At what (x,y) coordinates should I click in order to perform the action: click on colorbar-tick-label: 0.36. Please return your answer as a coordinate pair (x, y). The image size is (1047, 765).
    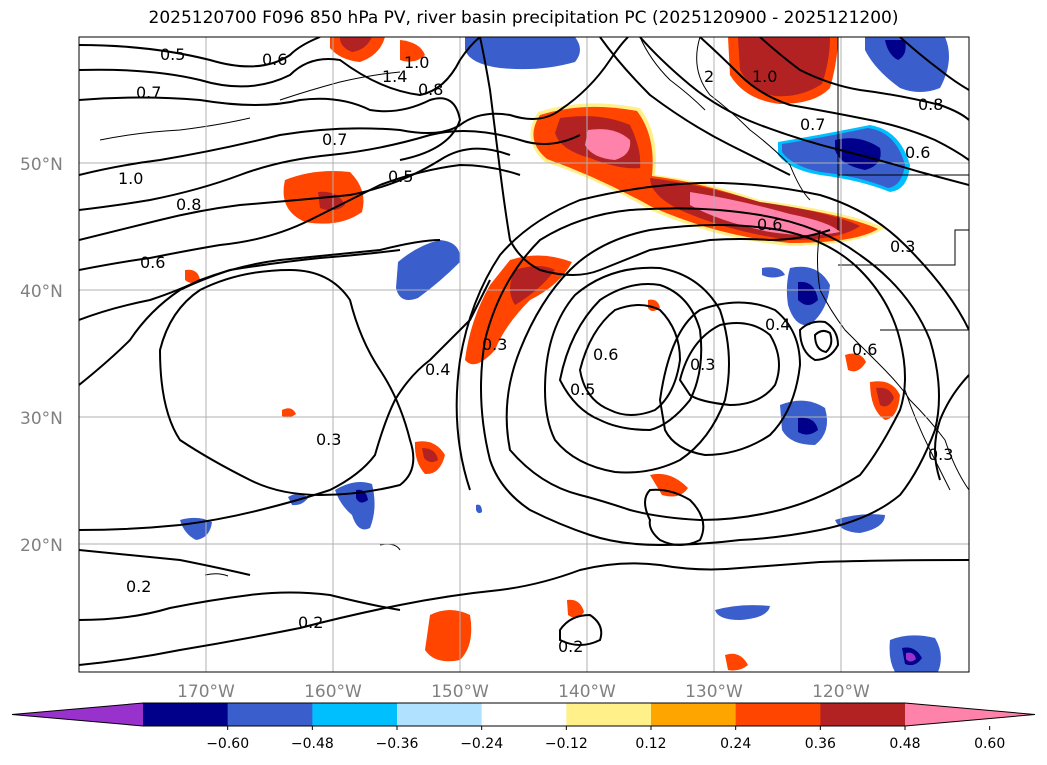
    Looking at the image, I should click on (820, 744).